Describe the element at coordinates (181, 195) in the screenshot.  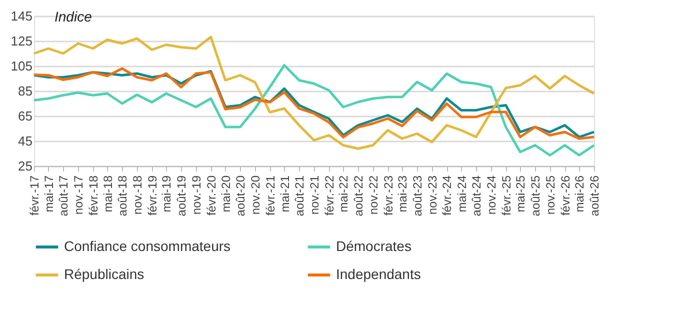
I see `x-tick-label: août-19` at that location.